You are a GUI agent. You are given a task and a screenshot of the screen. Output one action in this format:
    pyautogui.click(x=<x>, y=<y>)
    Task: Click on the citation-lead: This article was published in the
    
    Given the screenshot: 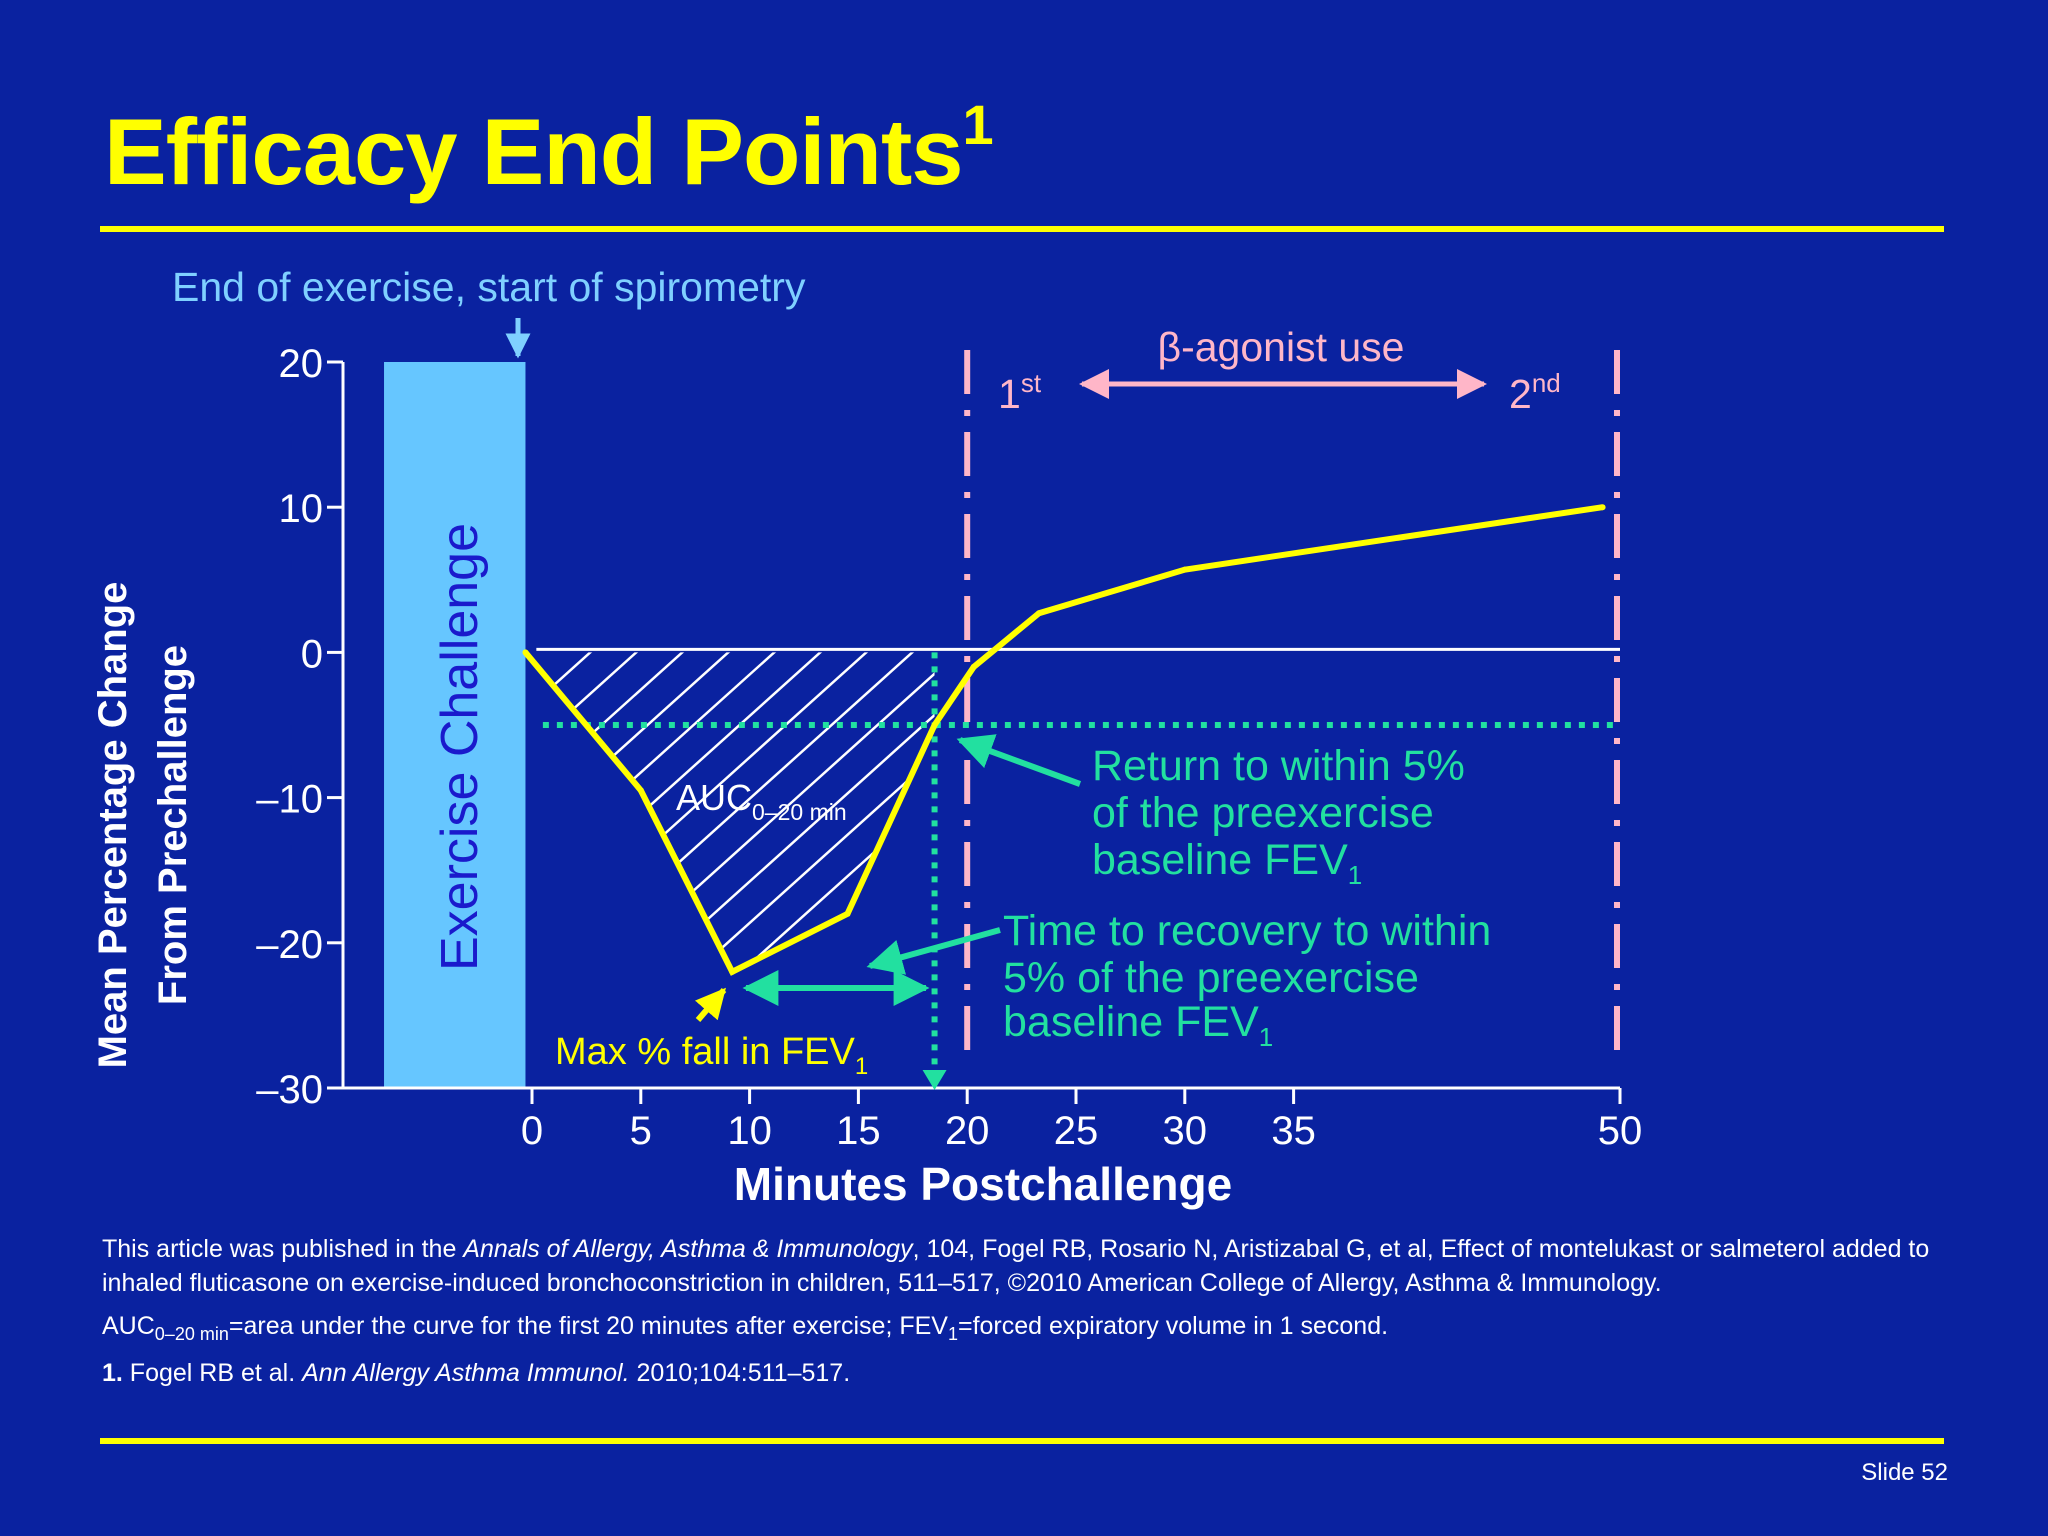 What is the action you would take?
    pyautogui.click(x=283, y=1249)
    